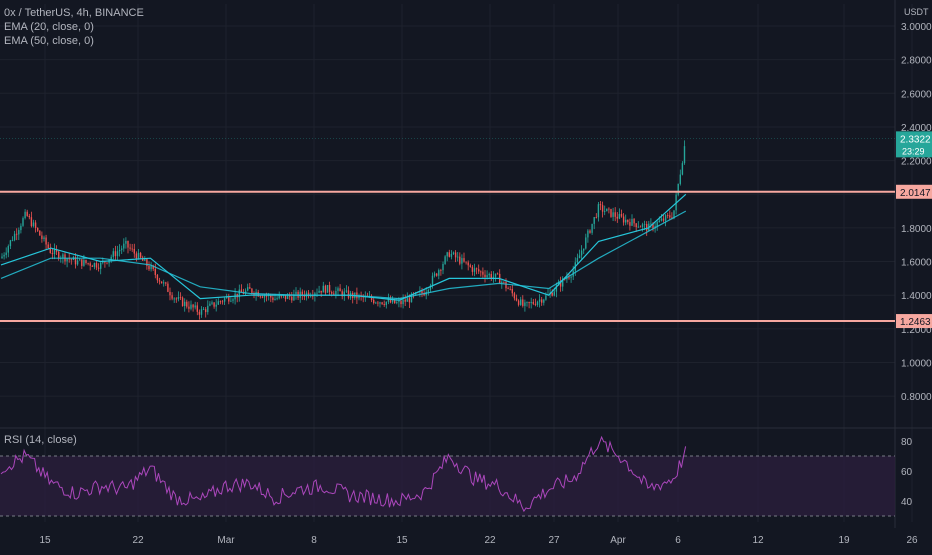 Image resolution: width=932 pixels, height=555 pixels. What do you see at coordinates (490, 540) in the screenshot?
I see `time-axis-label: 22` at bounding box center [490, 540].